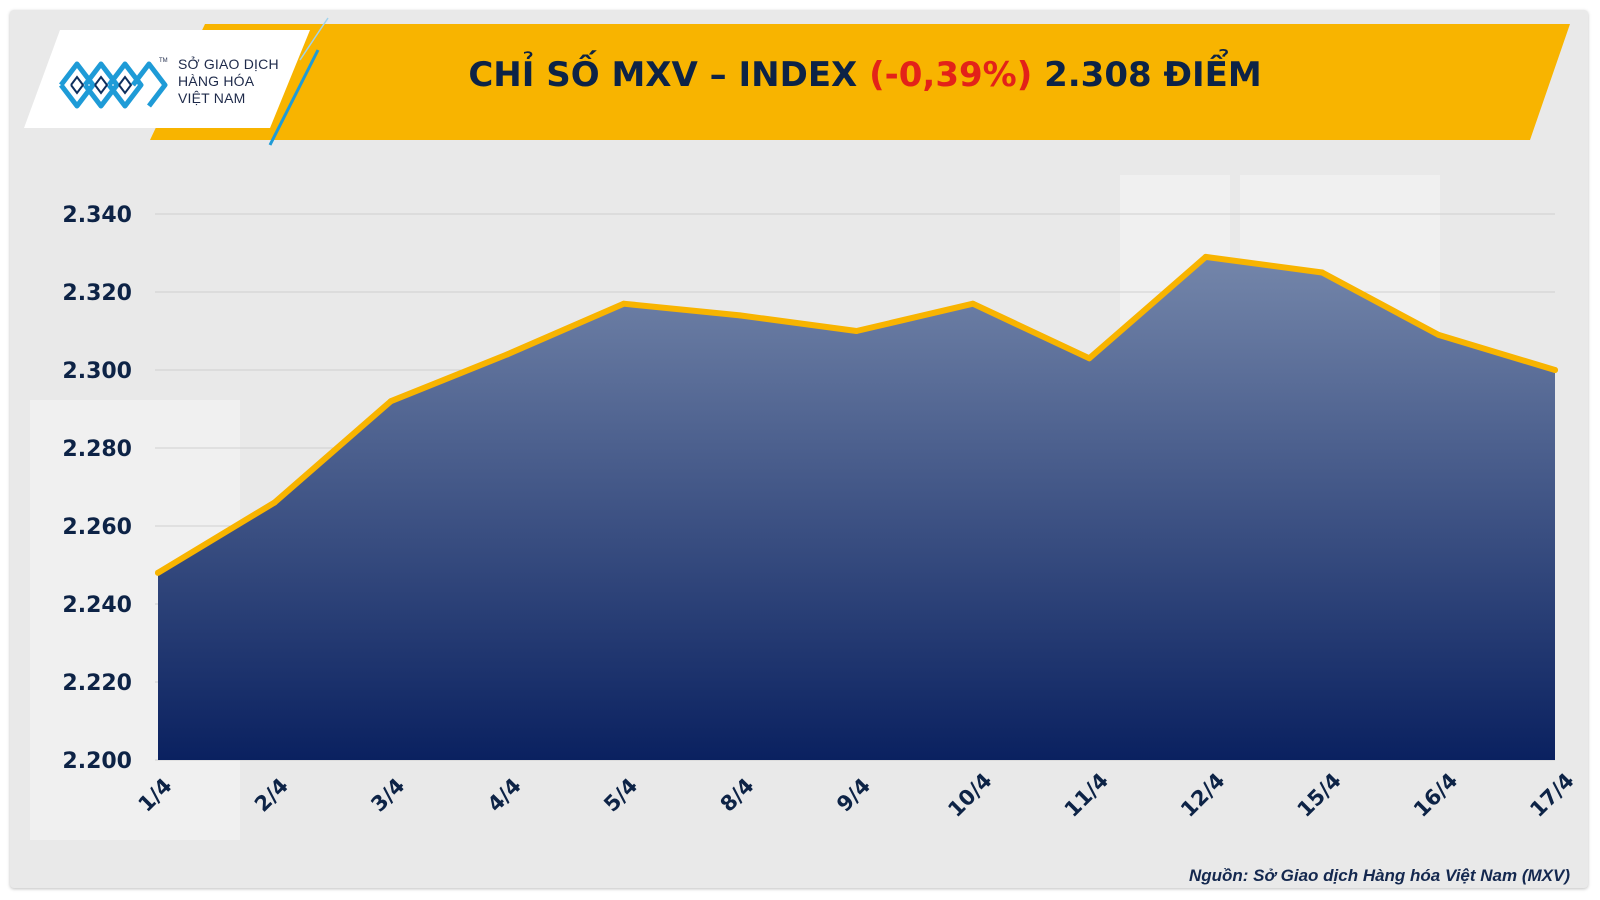  I want to click on title-banner, so click(797, 81).